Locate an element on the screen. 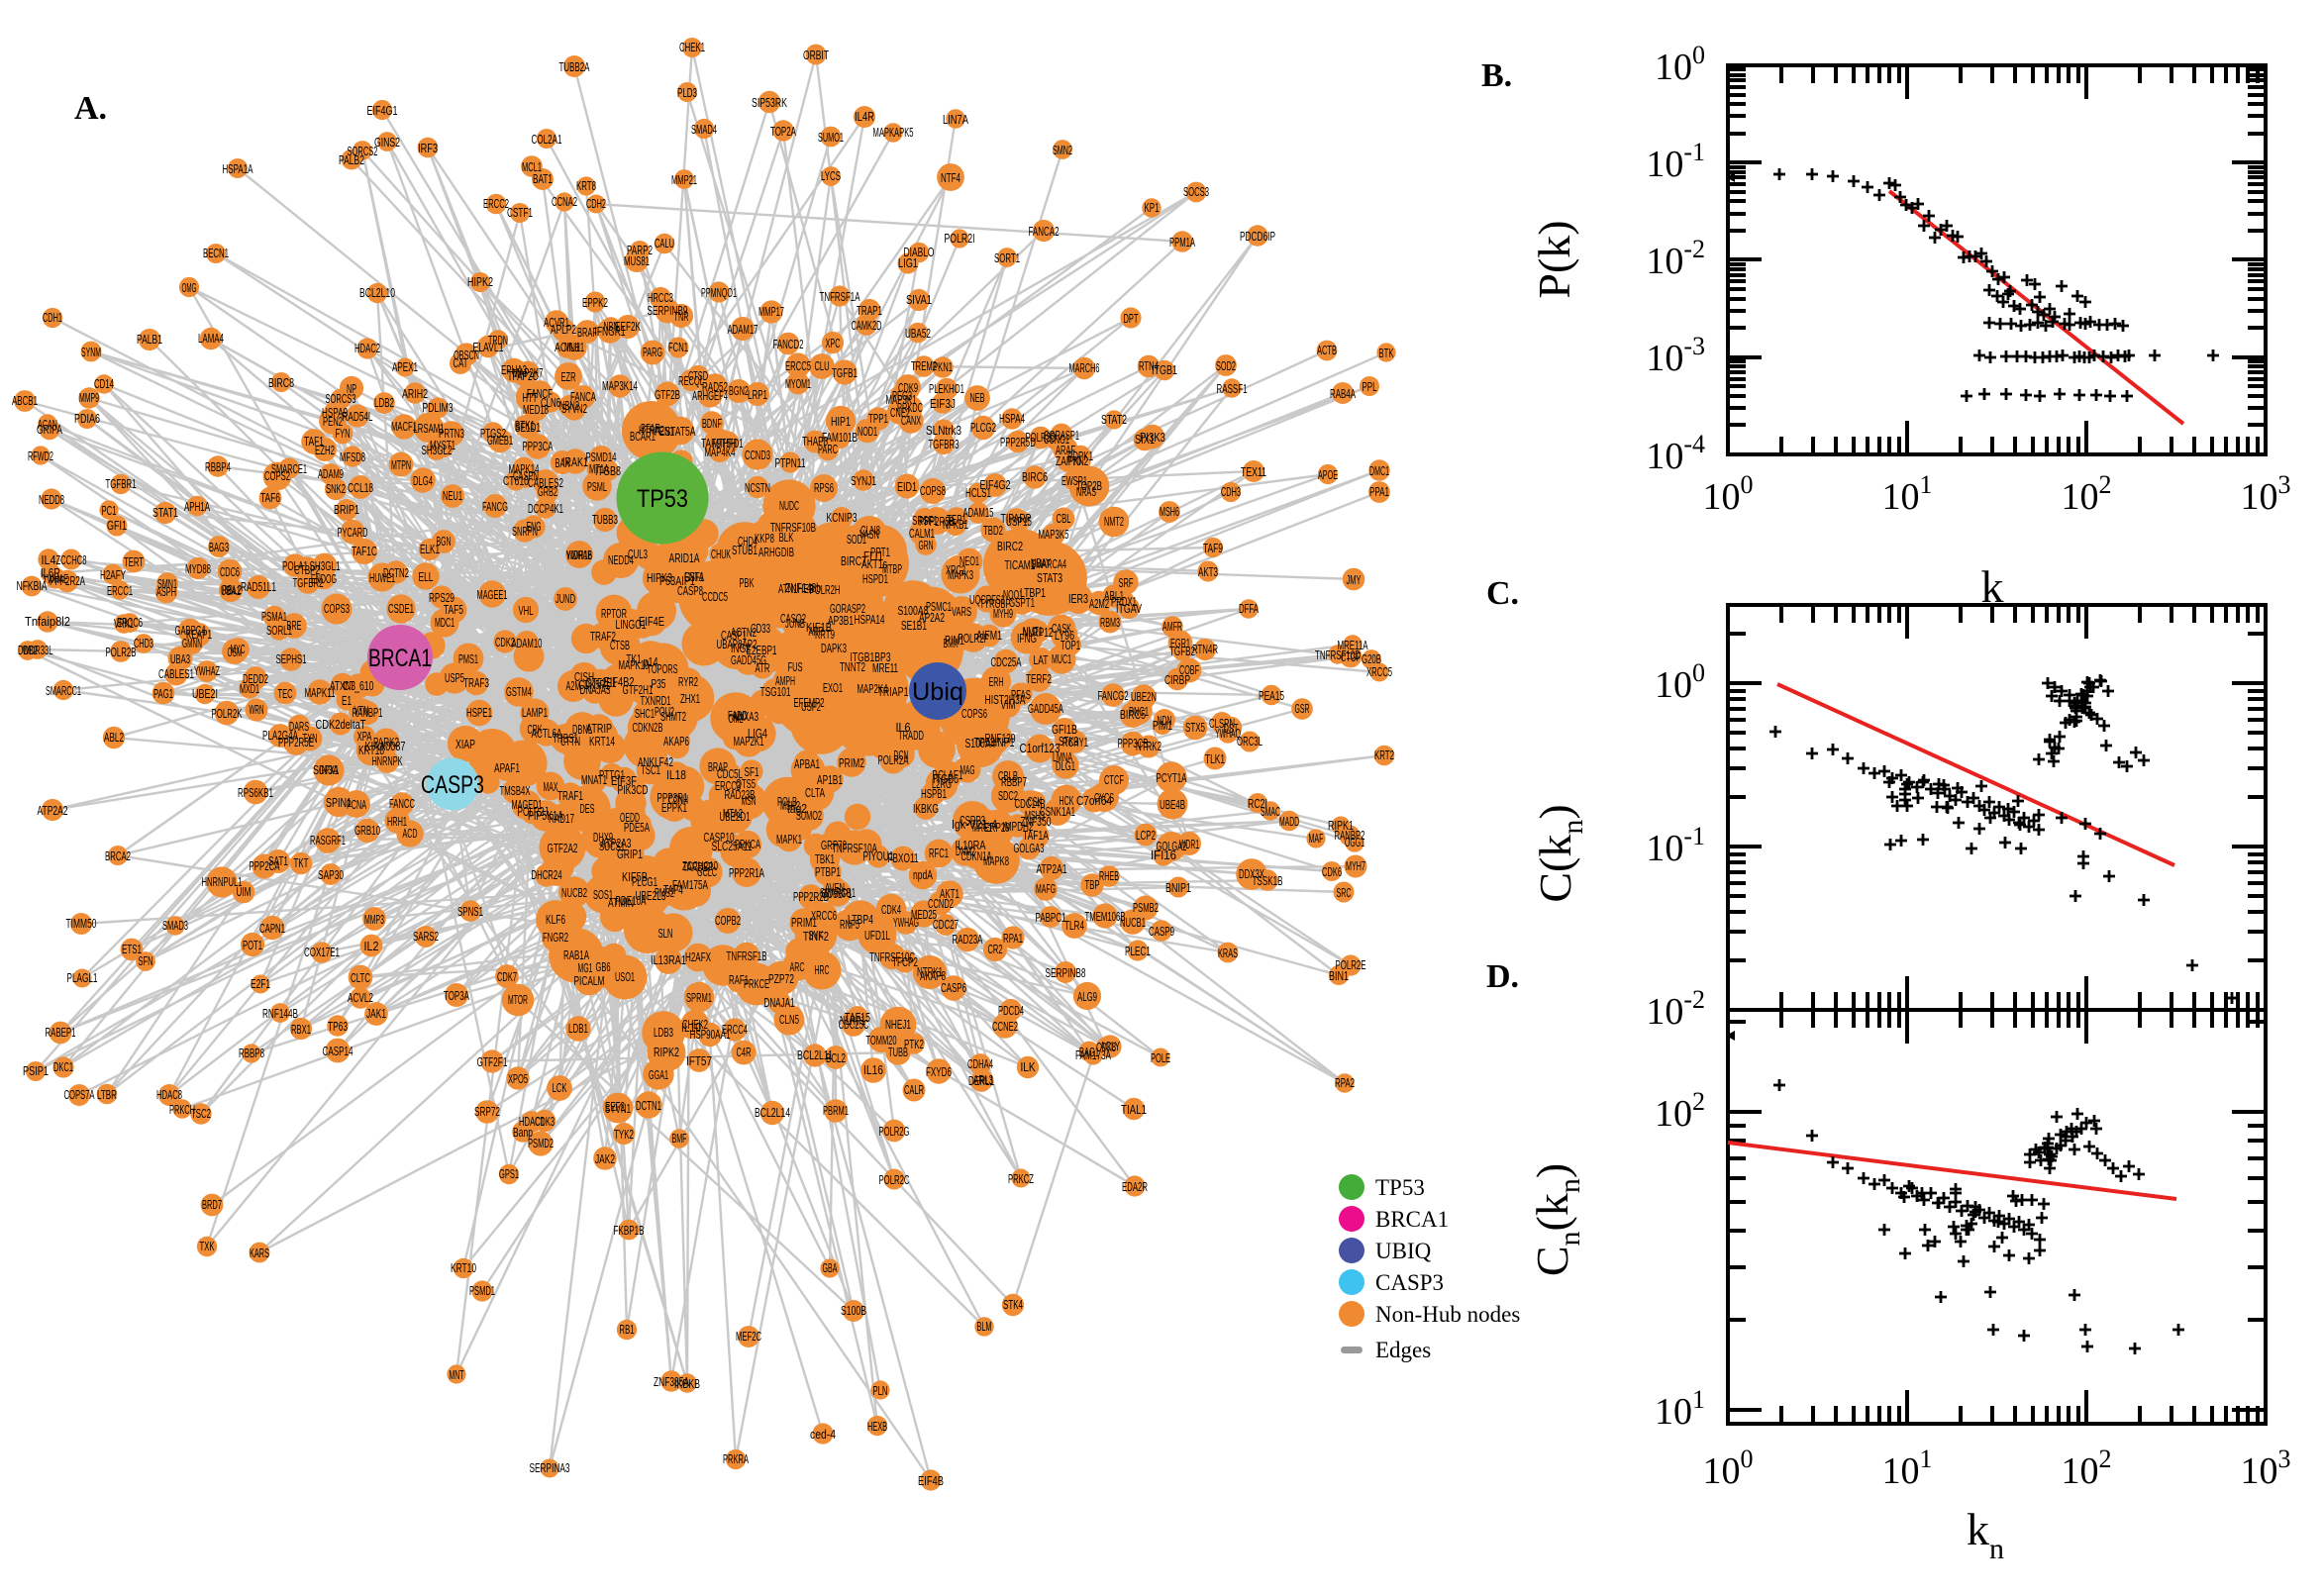 This screenshot has width=2323, height=1596. svg-text: TICAM1 is located at coordinates (1020, 564).